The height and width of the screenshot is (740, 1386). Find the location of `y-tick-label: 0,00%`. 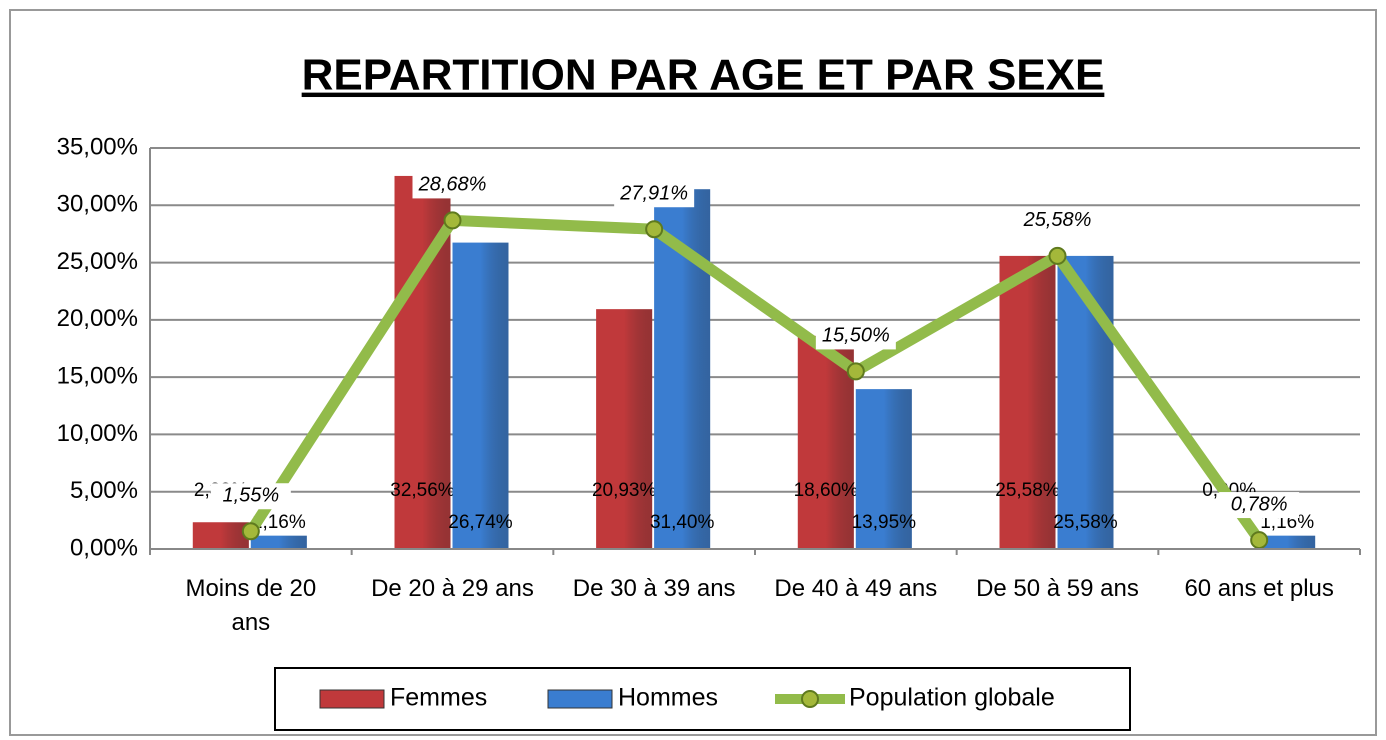

y-tick-label: 0,00% is located at coordinates (104, 547).